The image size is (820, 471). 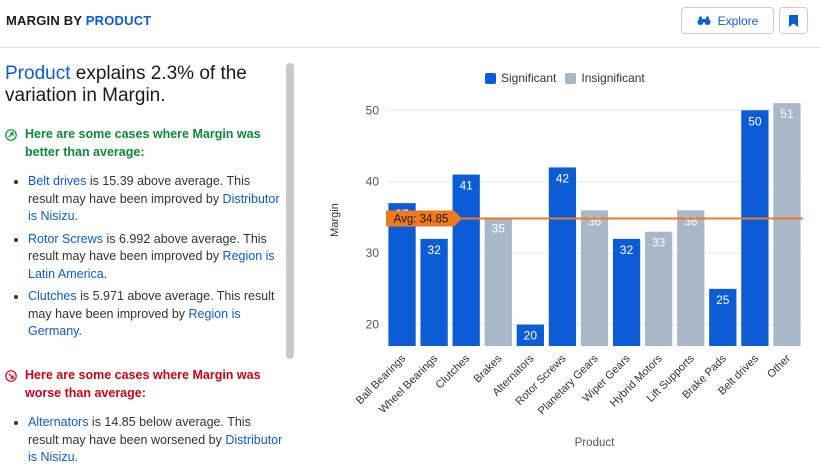 I want to click on bar-value-label: 20, so click(x=531, y=336).